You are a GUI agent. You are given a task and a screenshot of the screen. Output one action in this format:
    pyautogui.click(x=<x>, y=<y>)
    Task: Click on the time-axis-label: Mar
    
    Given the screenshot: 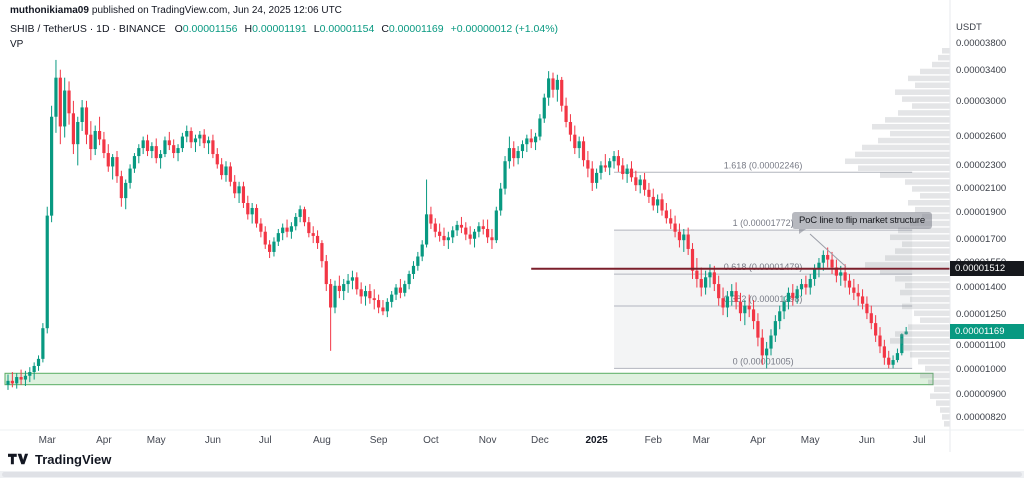 What is the action you would take?
    pyautogui.click(x=47, y=440)
    